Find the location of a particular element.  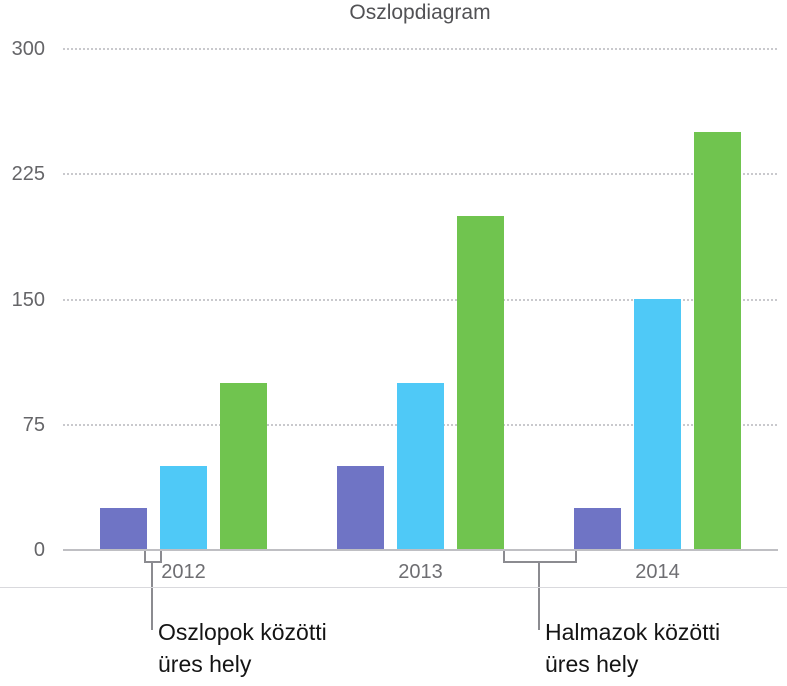

y-axis-label-150: 150 is located at coordinates (28, 299).